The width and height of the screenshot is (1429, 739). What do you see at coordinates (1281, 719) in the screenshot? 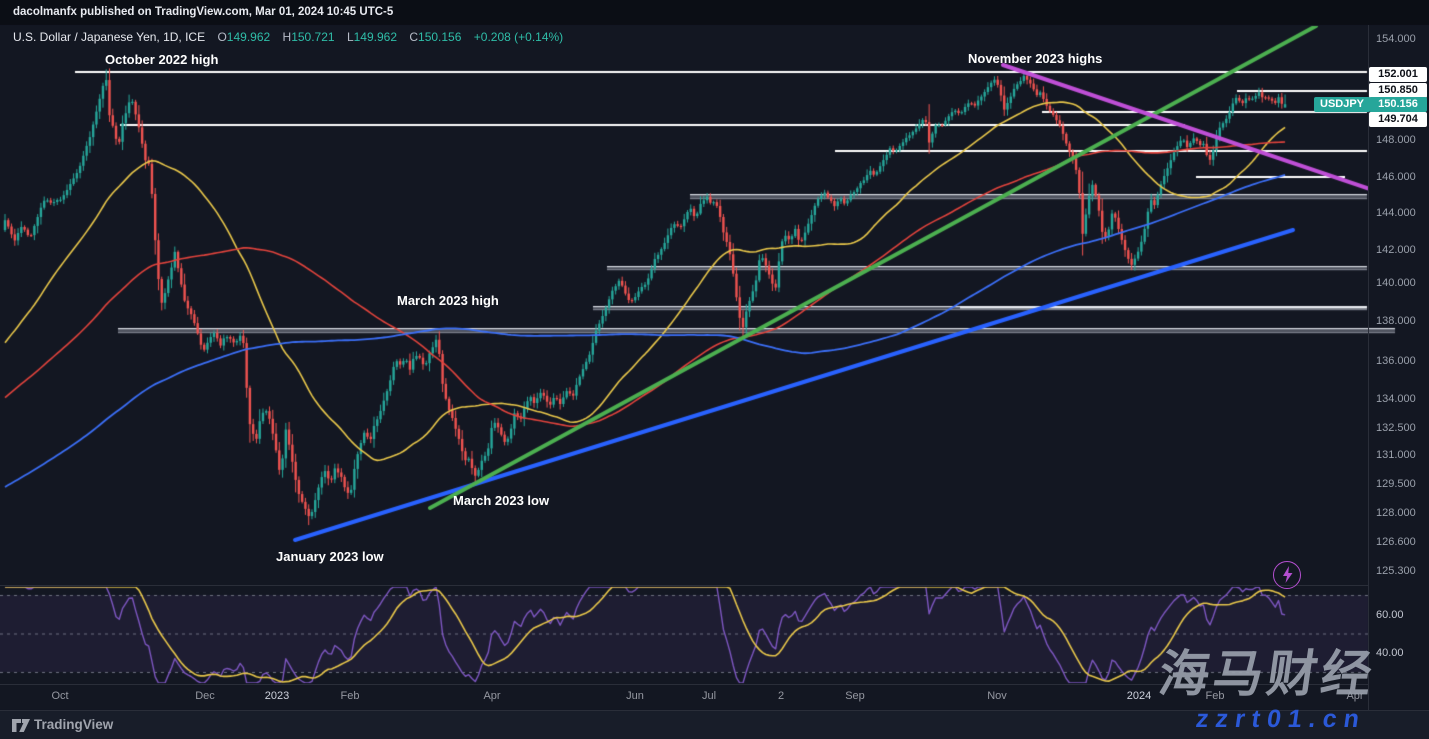
I see `watermark-url-text: zzrt01.cn` at bounding box center [1281, 719].